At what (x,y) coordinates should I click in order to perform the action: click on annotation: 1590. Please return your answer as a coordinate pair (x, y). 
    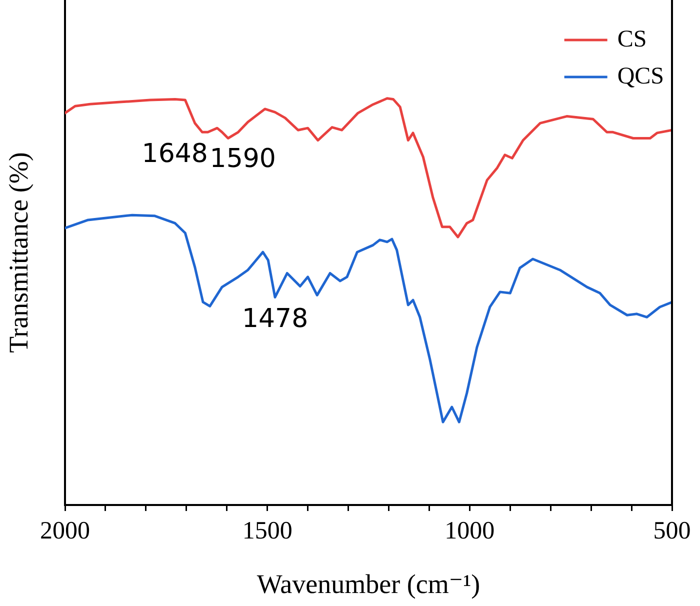
    Looking at the image, I should click on (243, 159).